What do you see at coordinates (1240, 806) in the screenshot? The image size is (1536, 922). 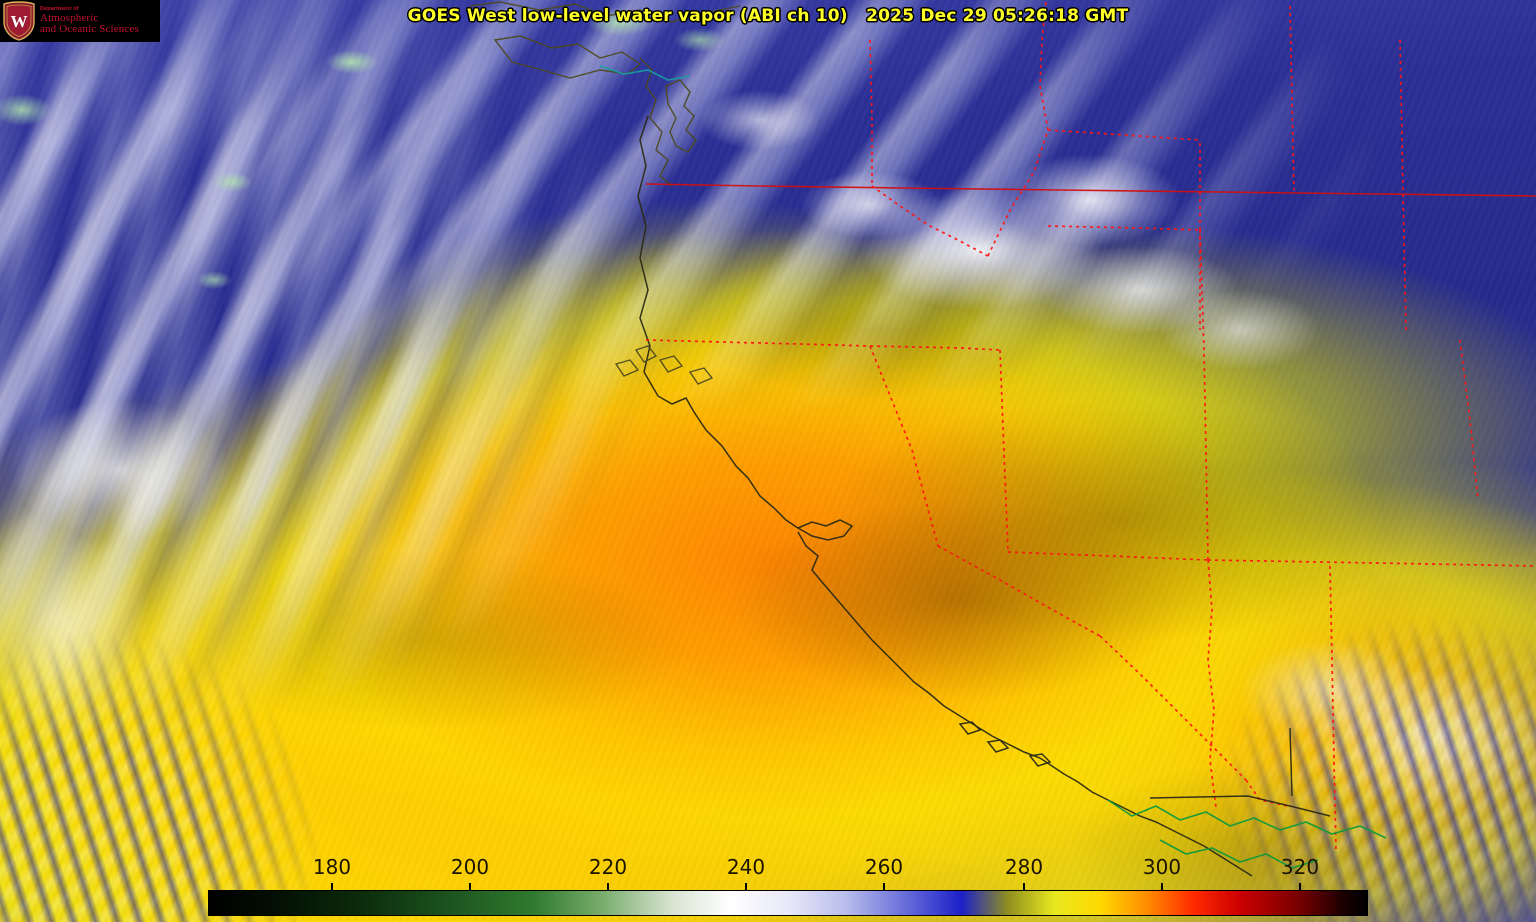 I see `border-az-solid` at bounding box center [1240, 806].